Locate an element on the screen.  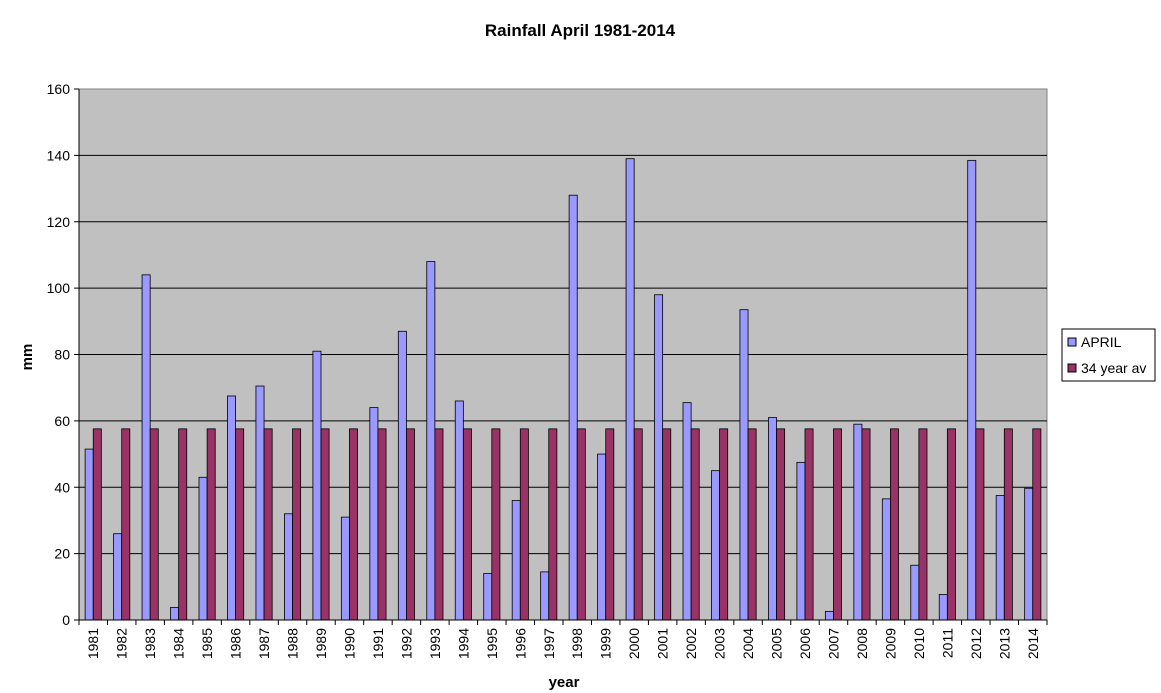
bar-average-1999 is located at coordinates (610, 524).